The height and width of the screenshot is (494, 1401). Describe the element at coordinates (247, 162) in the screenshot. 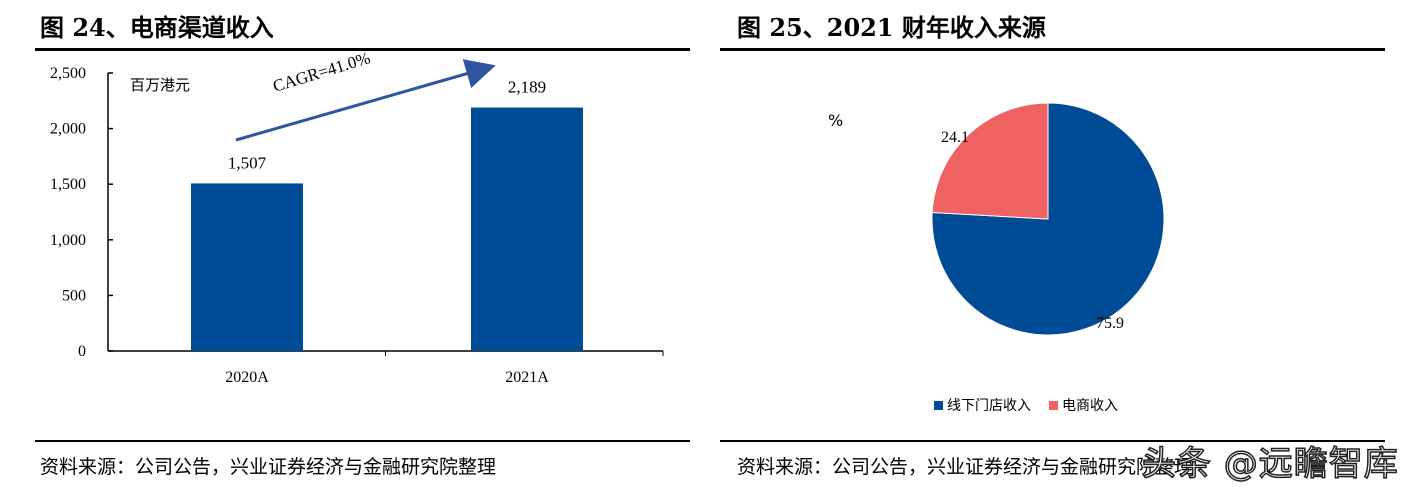

I see `bar-value-label: 1,507` at that location.